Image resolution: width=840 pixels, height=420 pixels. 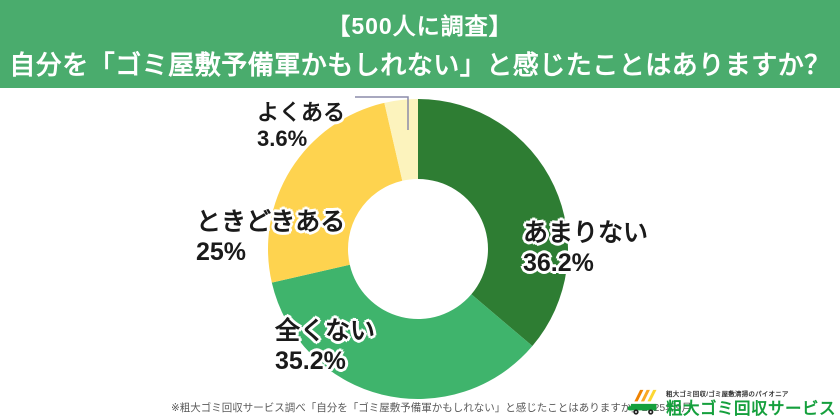 I want to click on slice-label-yokuaru: よくある 3.6%, so click(x=301, y=126).